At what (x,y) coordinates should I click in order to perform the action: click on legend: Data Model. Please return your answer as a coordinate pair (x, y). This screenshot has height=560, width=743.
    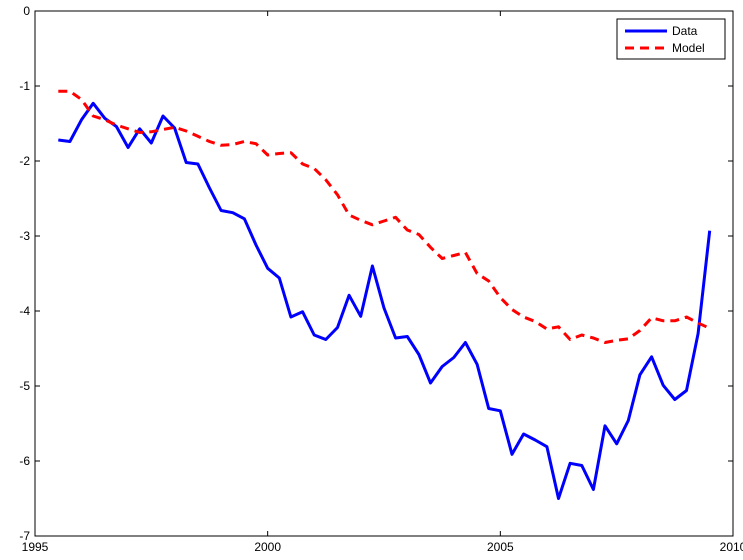
    Looking at the image, I should click on (671, 39).